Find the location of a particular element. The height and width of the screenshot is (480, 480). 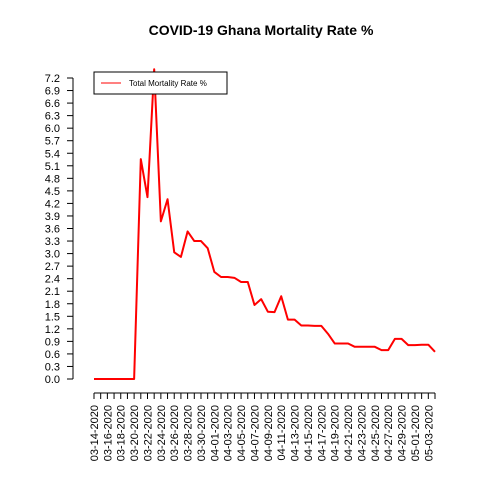

x-tick-label: 04-25-2020 is located at coordinates (376, 433).